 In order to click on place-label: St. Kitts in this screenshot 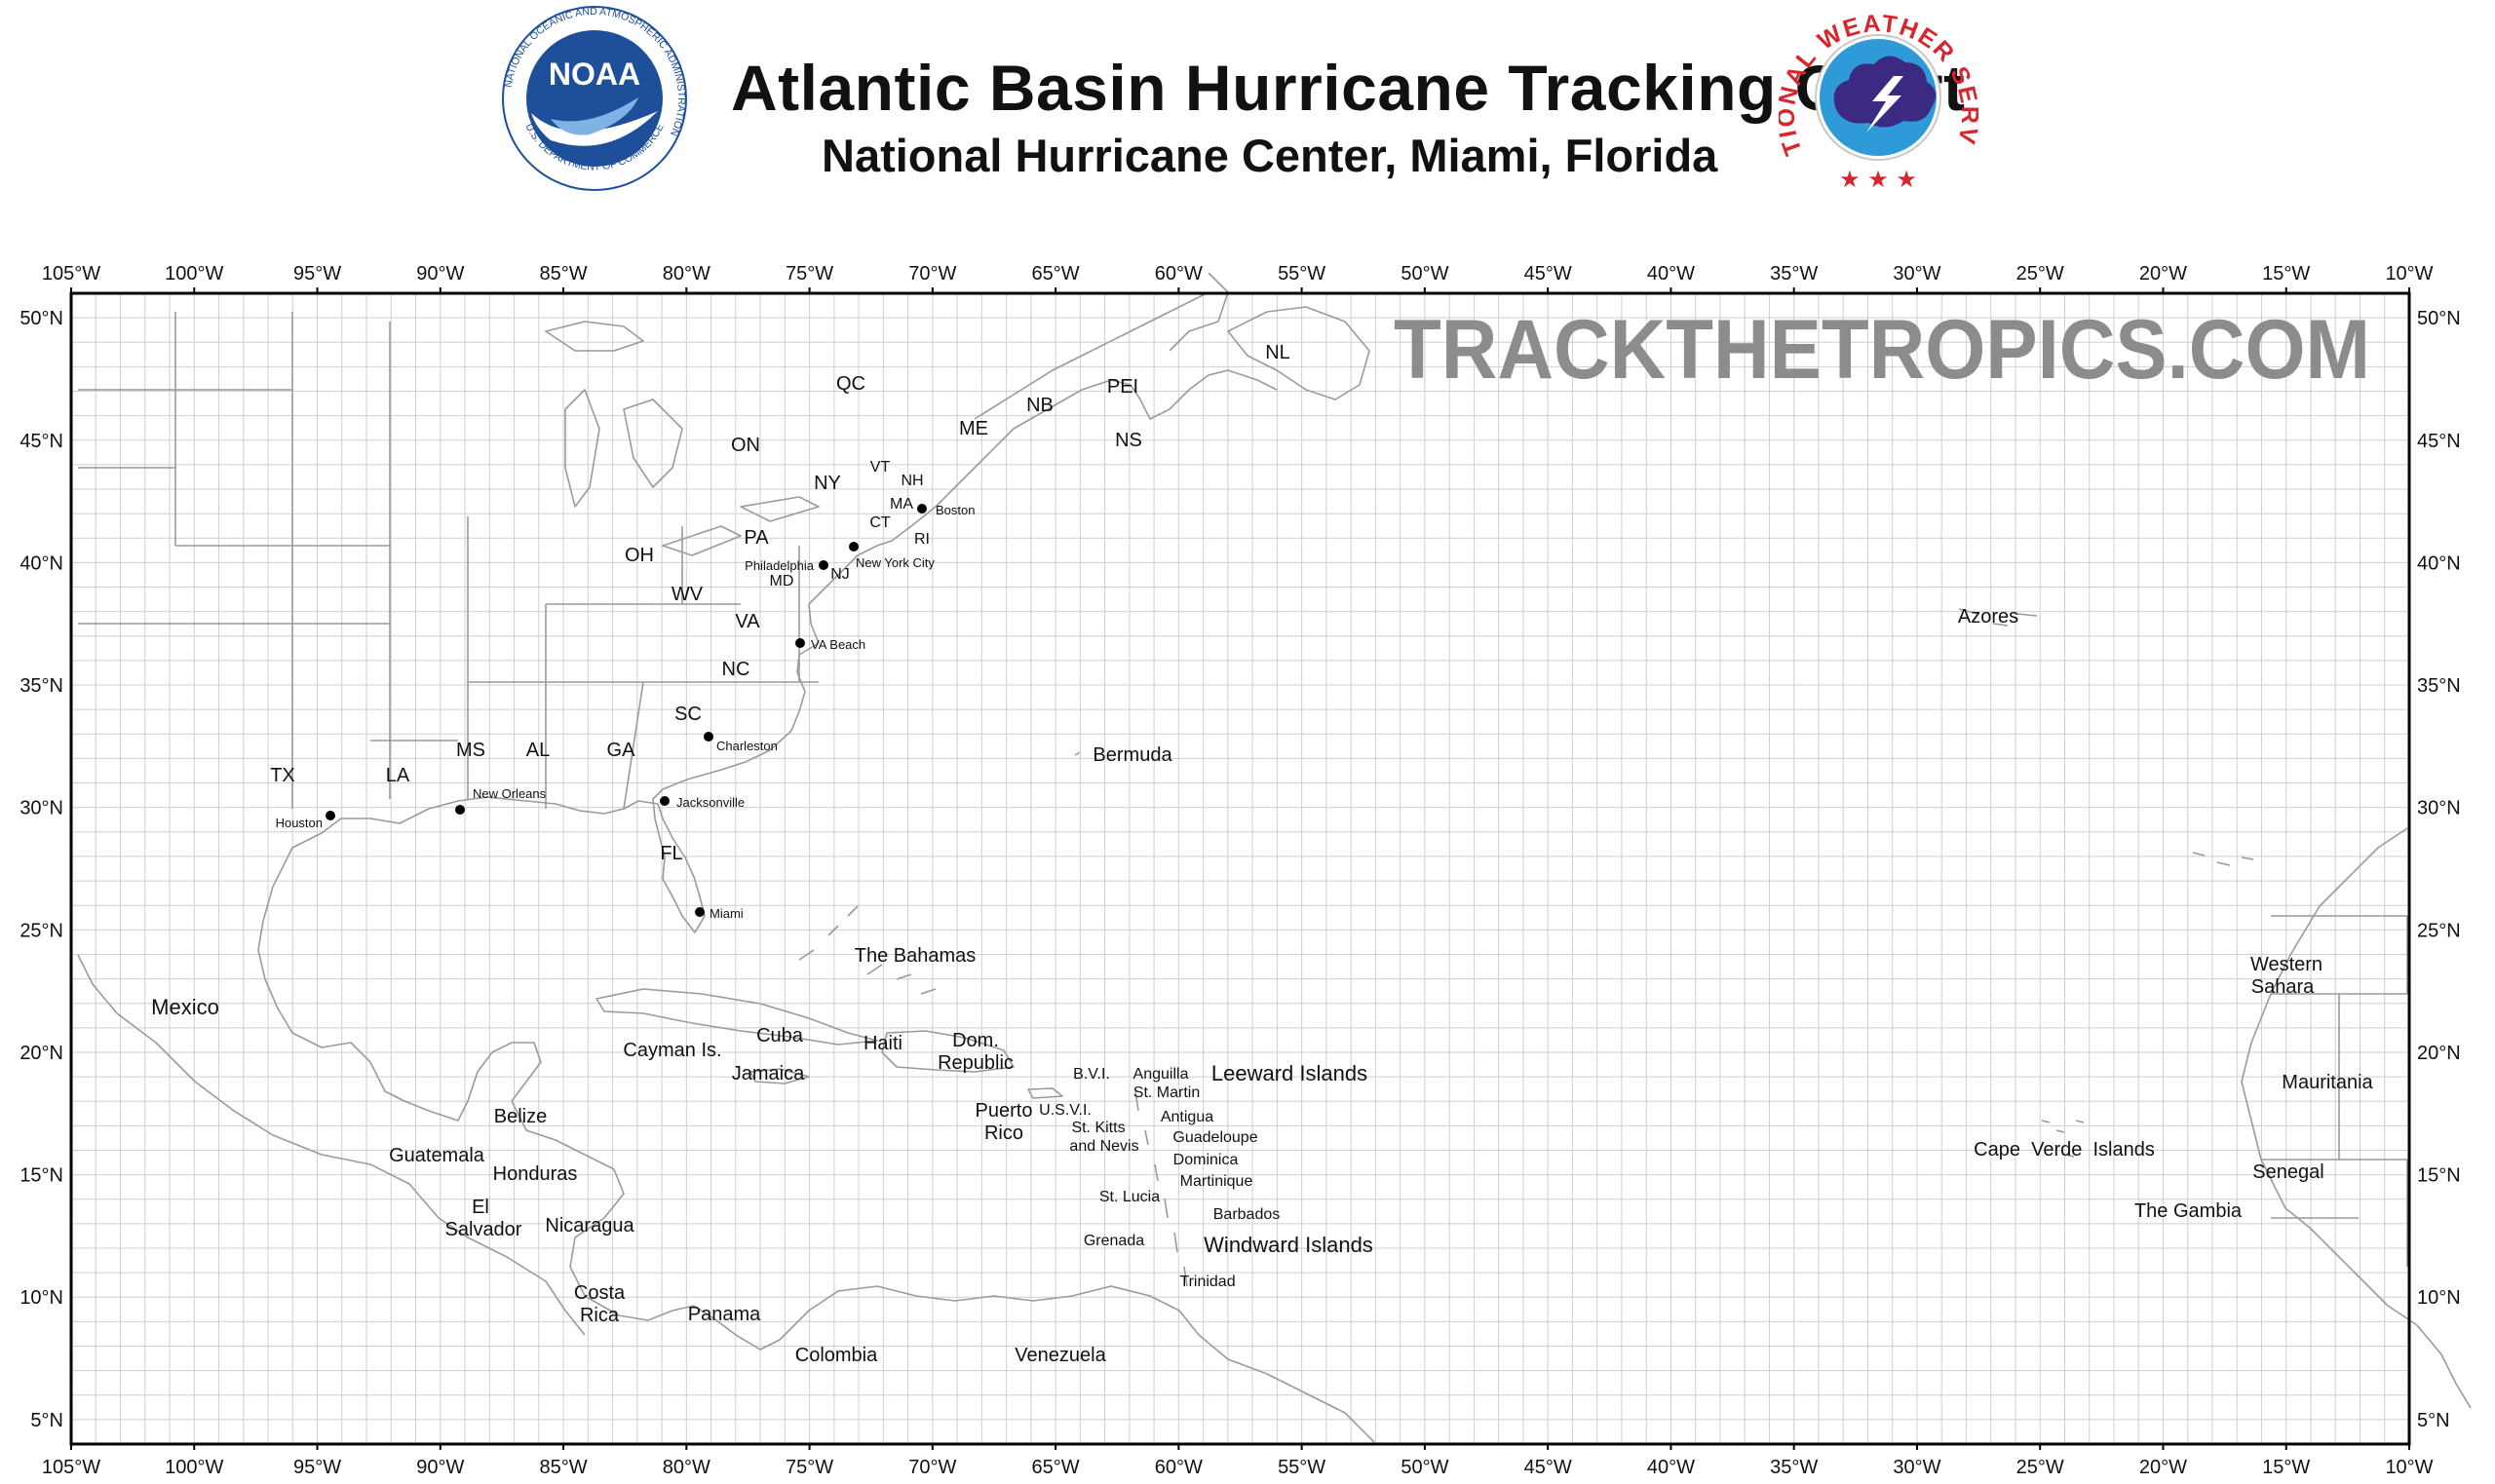, I will do `click(1098, 1128)`.